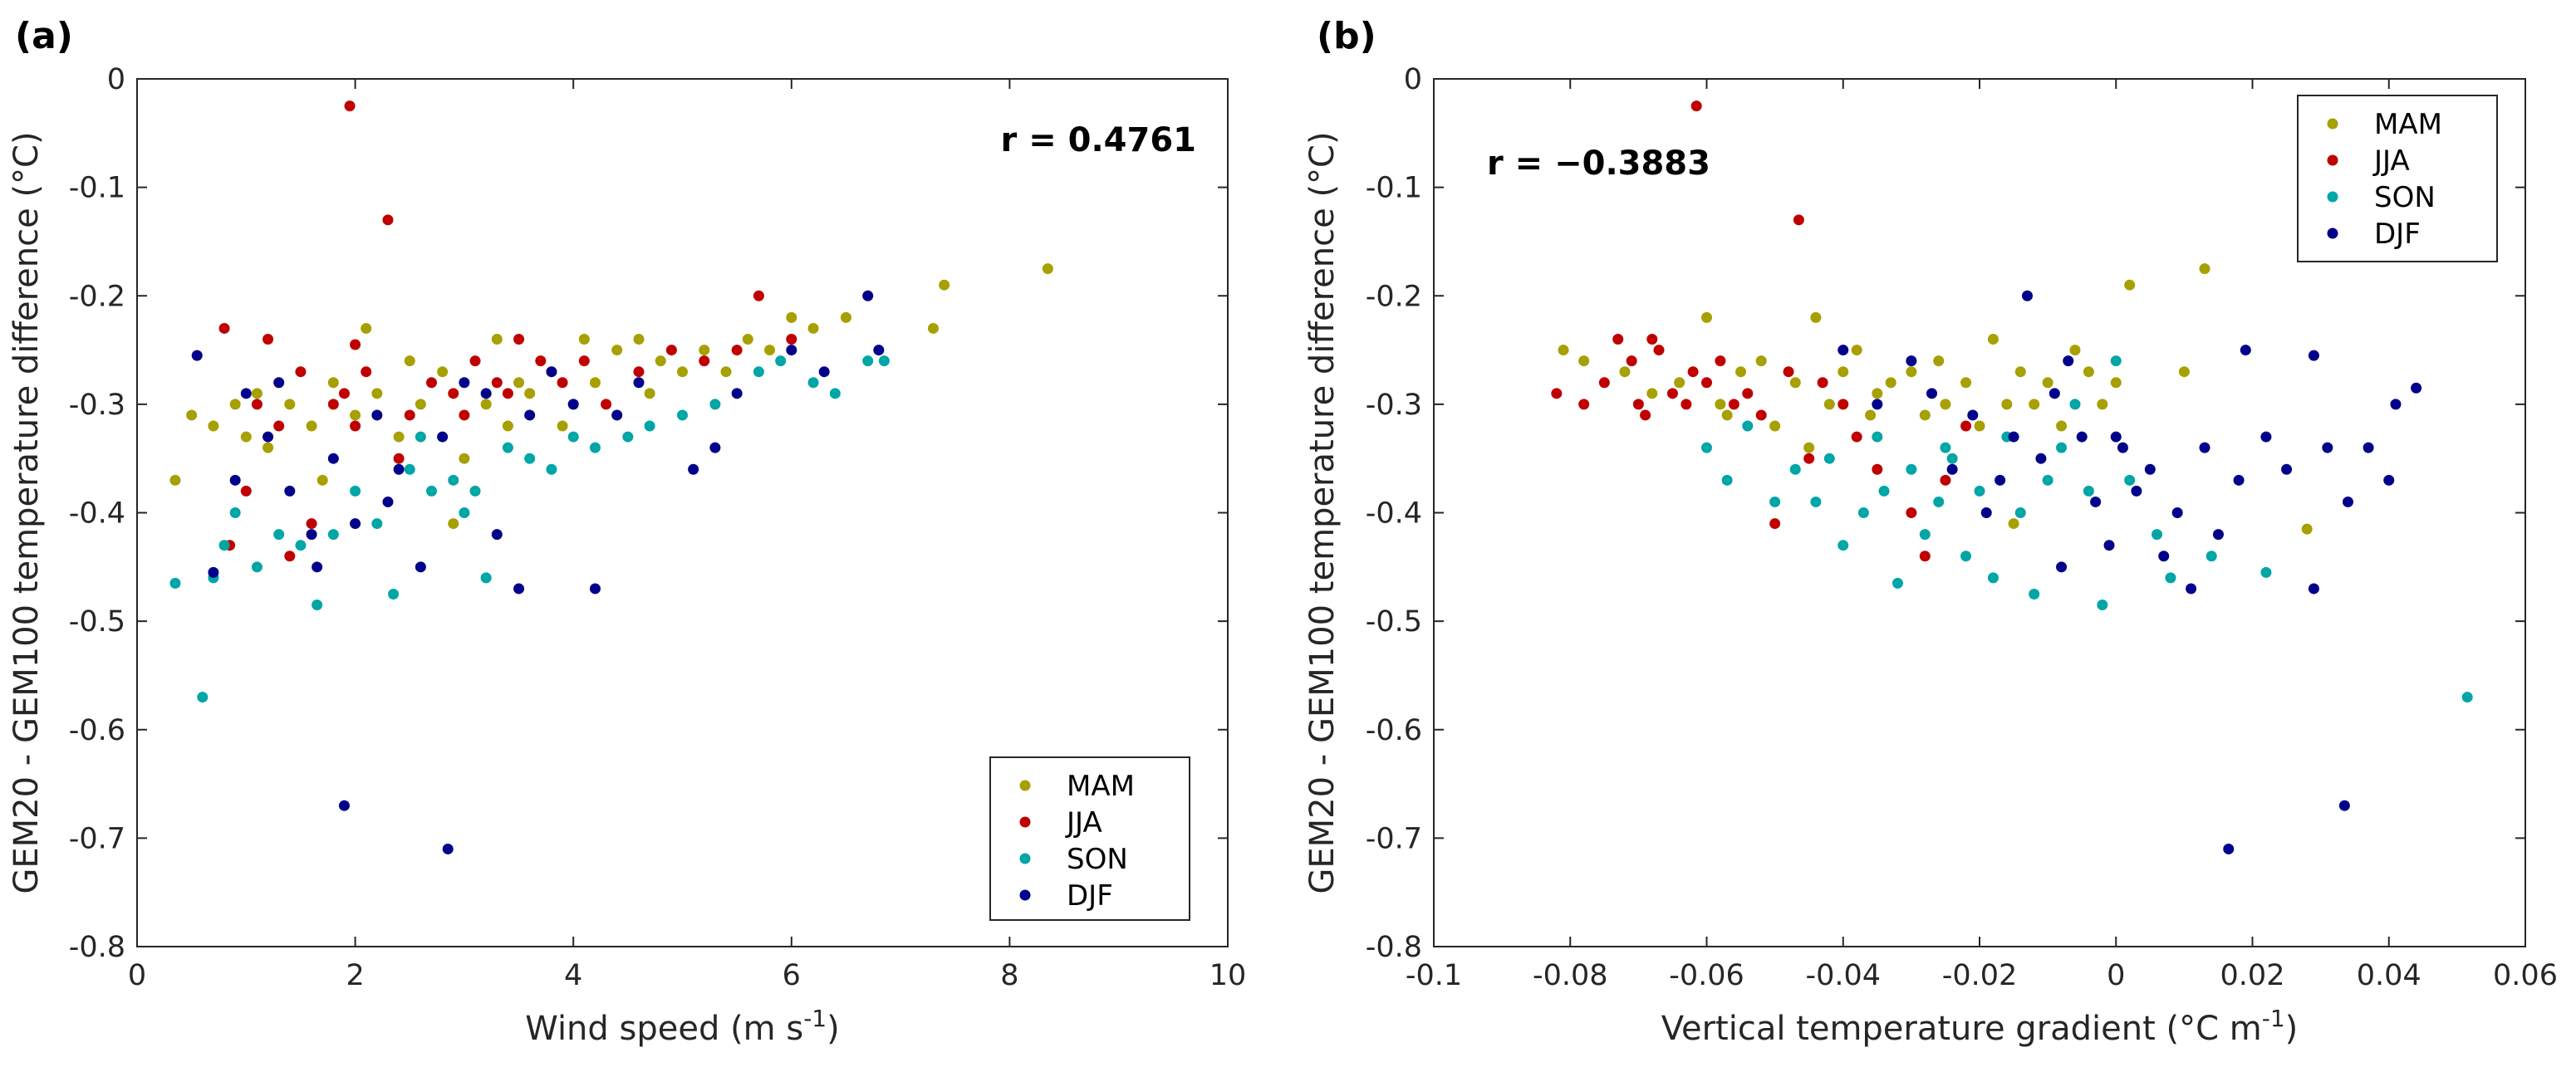  I want to click on y-tick-label: -0.1, so click(1394, 189).